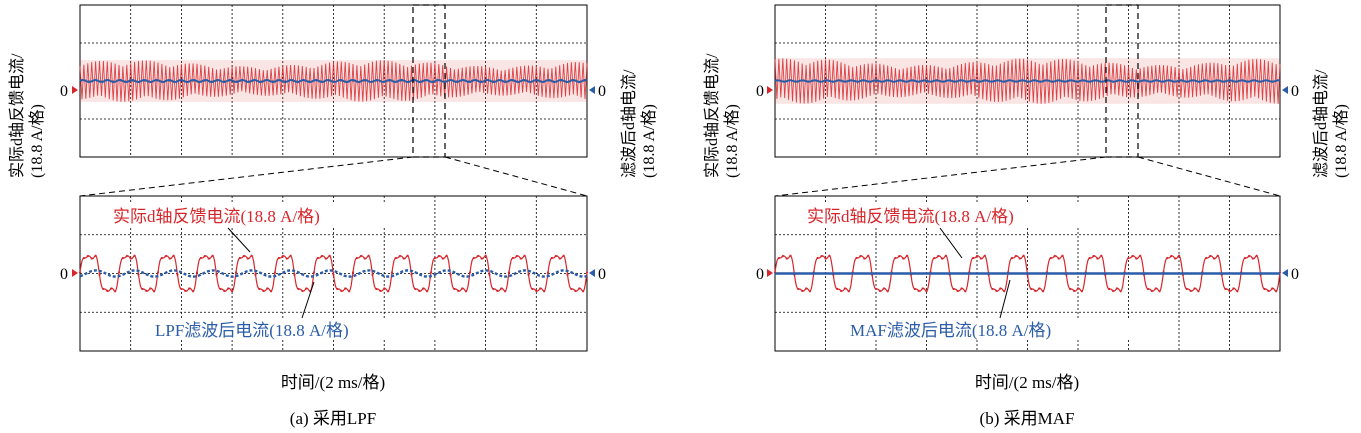 The width and height of the screenshot is (1361, 433). Describe the element at coordinates (712, 115) in the screenshot. I see `panel-b-left-axis-label: 实际d轴反馈电流/` at that location.